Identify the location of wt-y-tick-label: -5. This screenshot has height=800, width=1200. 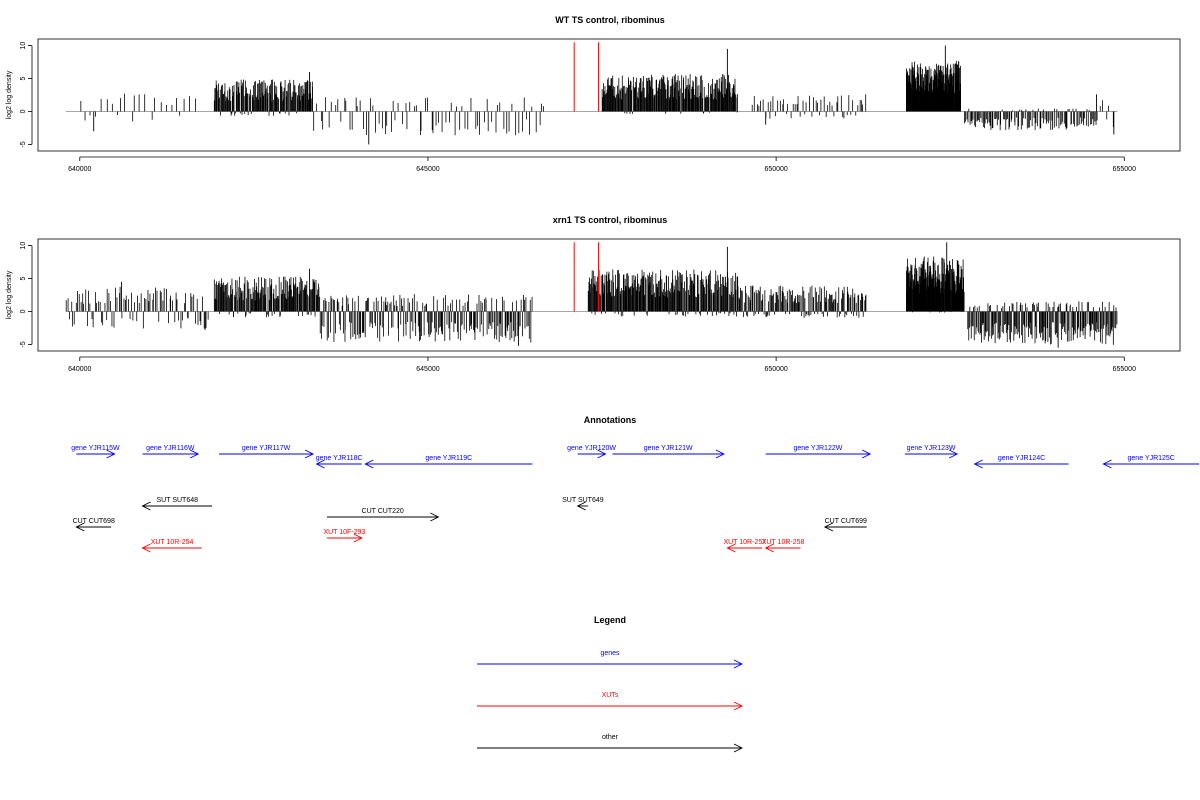
(23, 144).